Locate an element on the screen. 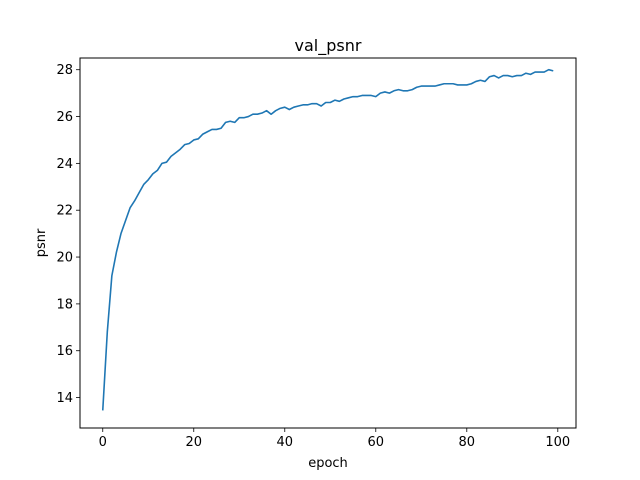  x-axis-label: epoch is located at coordinates (328, 463).